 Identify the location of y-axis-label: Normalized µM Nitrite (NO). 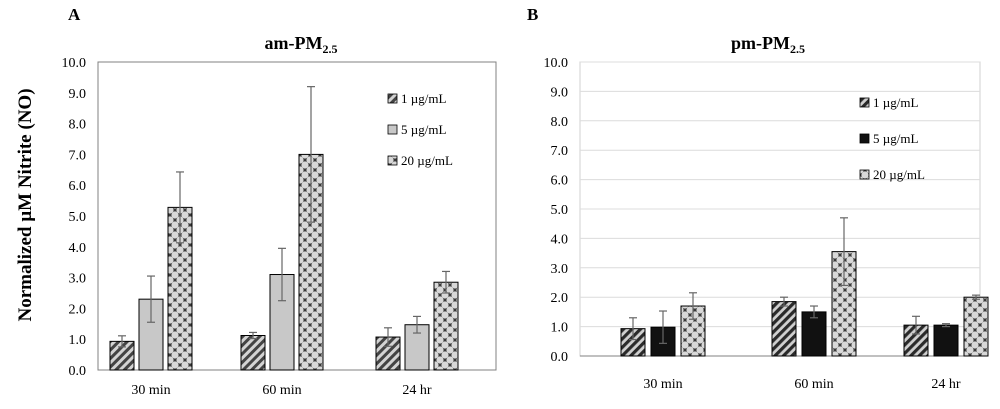
(25, 204).